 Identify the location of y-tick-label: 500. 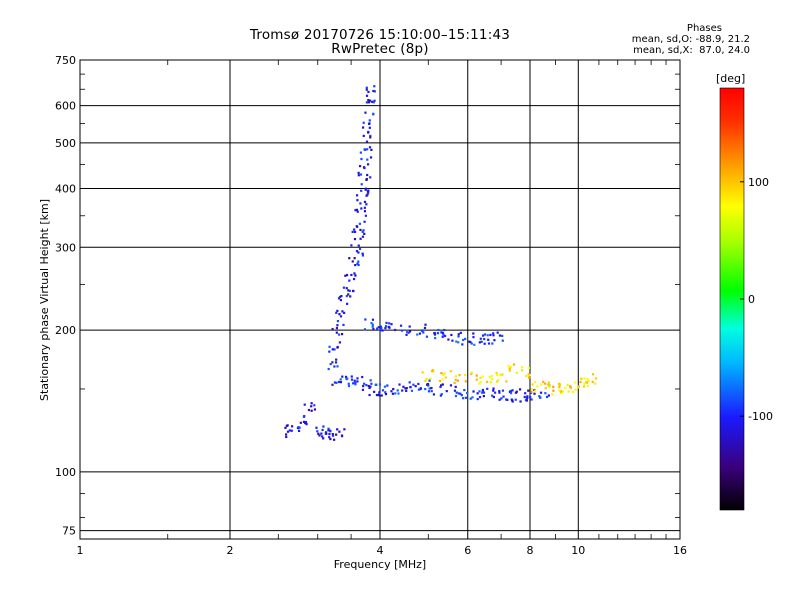
(65, 143).